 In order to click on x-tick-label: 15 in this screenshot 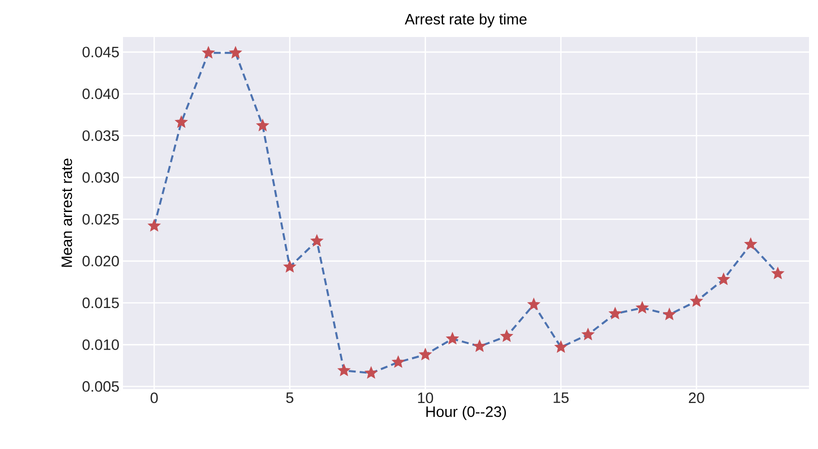, I will do `click(561, 397)`.